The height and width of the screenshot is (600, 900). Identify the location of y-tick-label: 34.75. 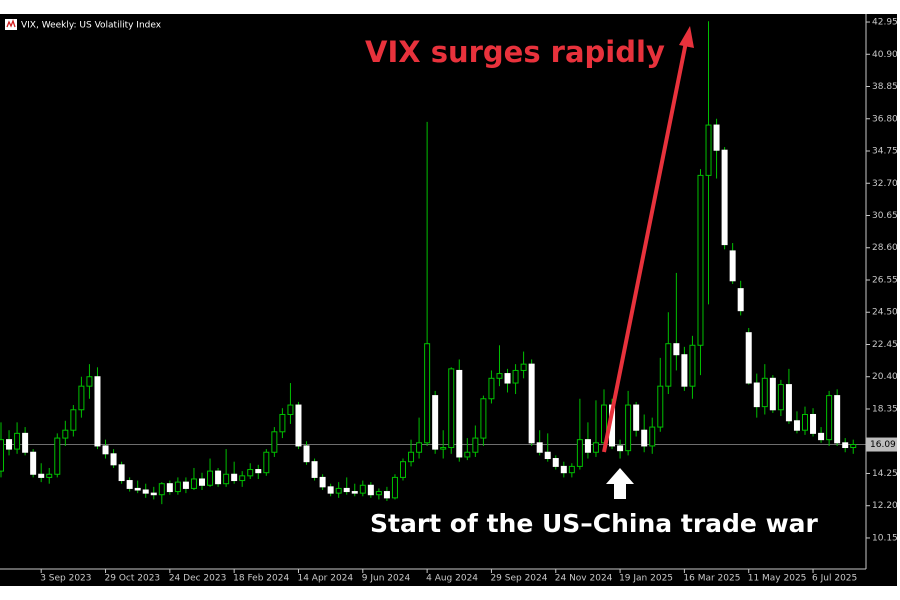
(885, 152).